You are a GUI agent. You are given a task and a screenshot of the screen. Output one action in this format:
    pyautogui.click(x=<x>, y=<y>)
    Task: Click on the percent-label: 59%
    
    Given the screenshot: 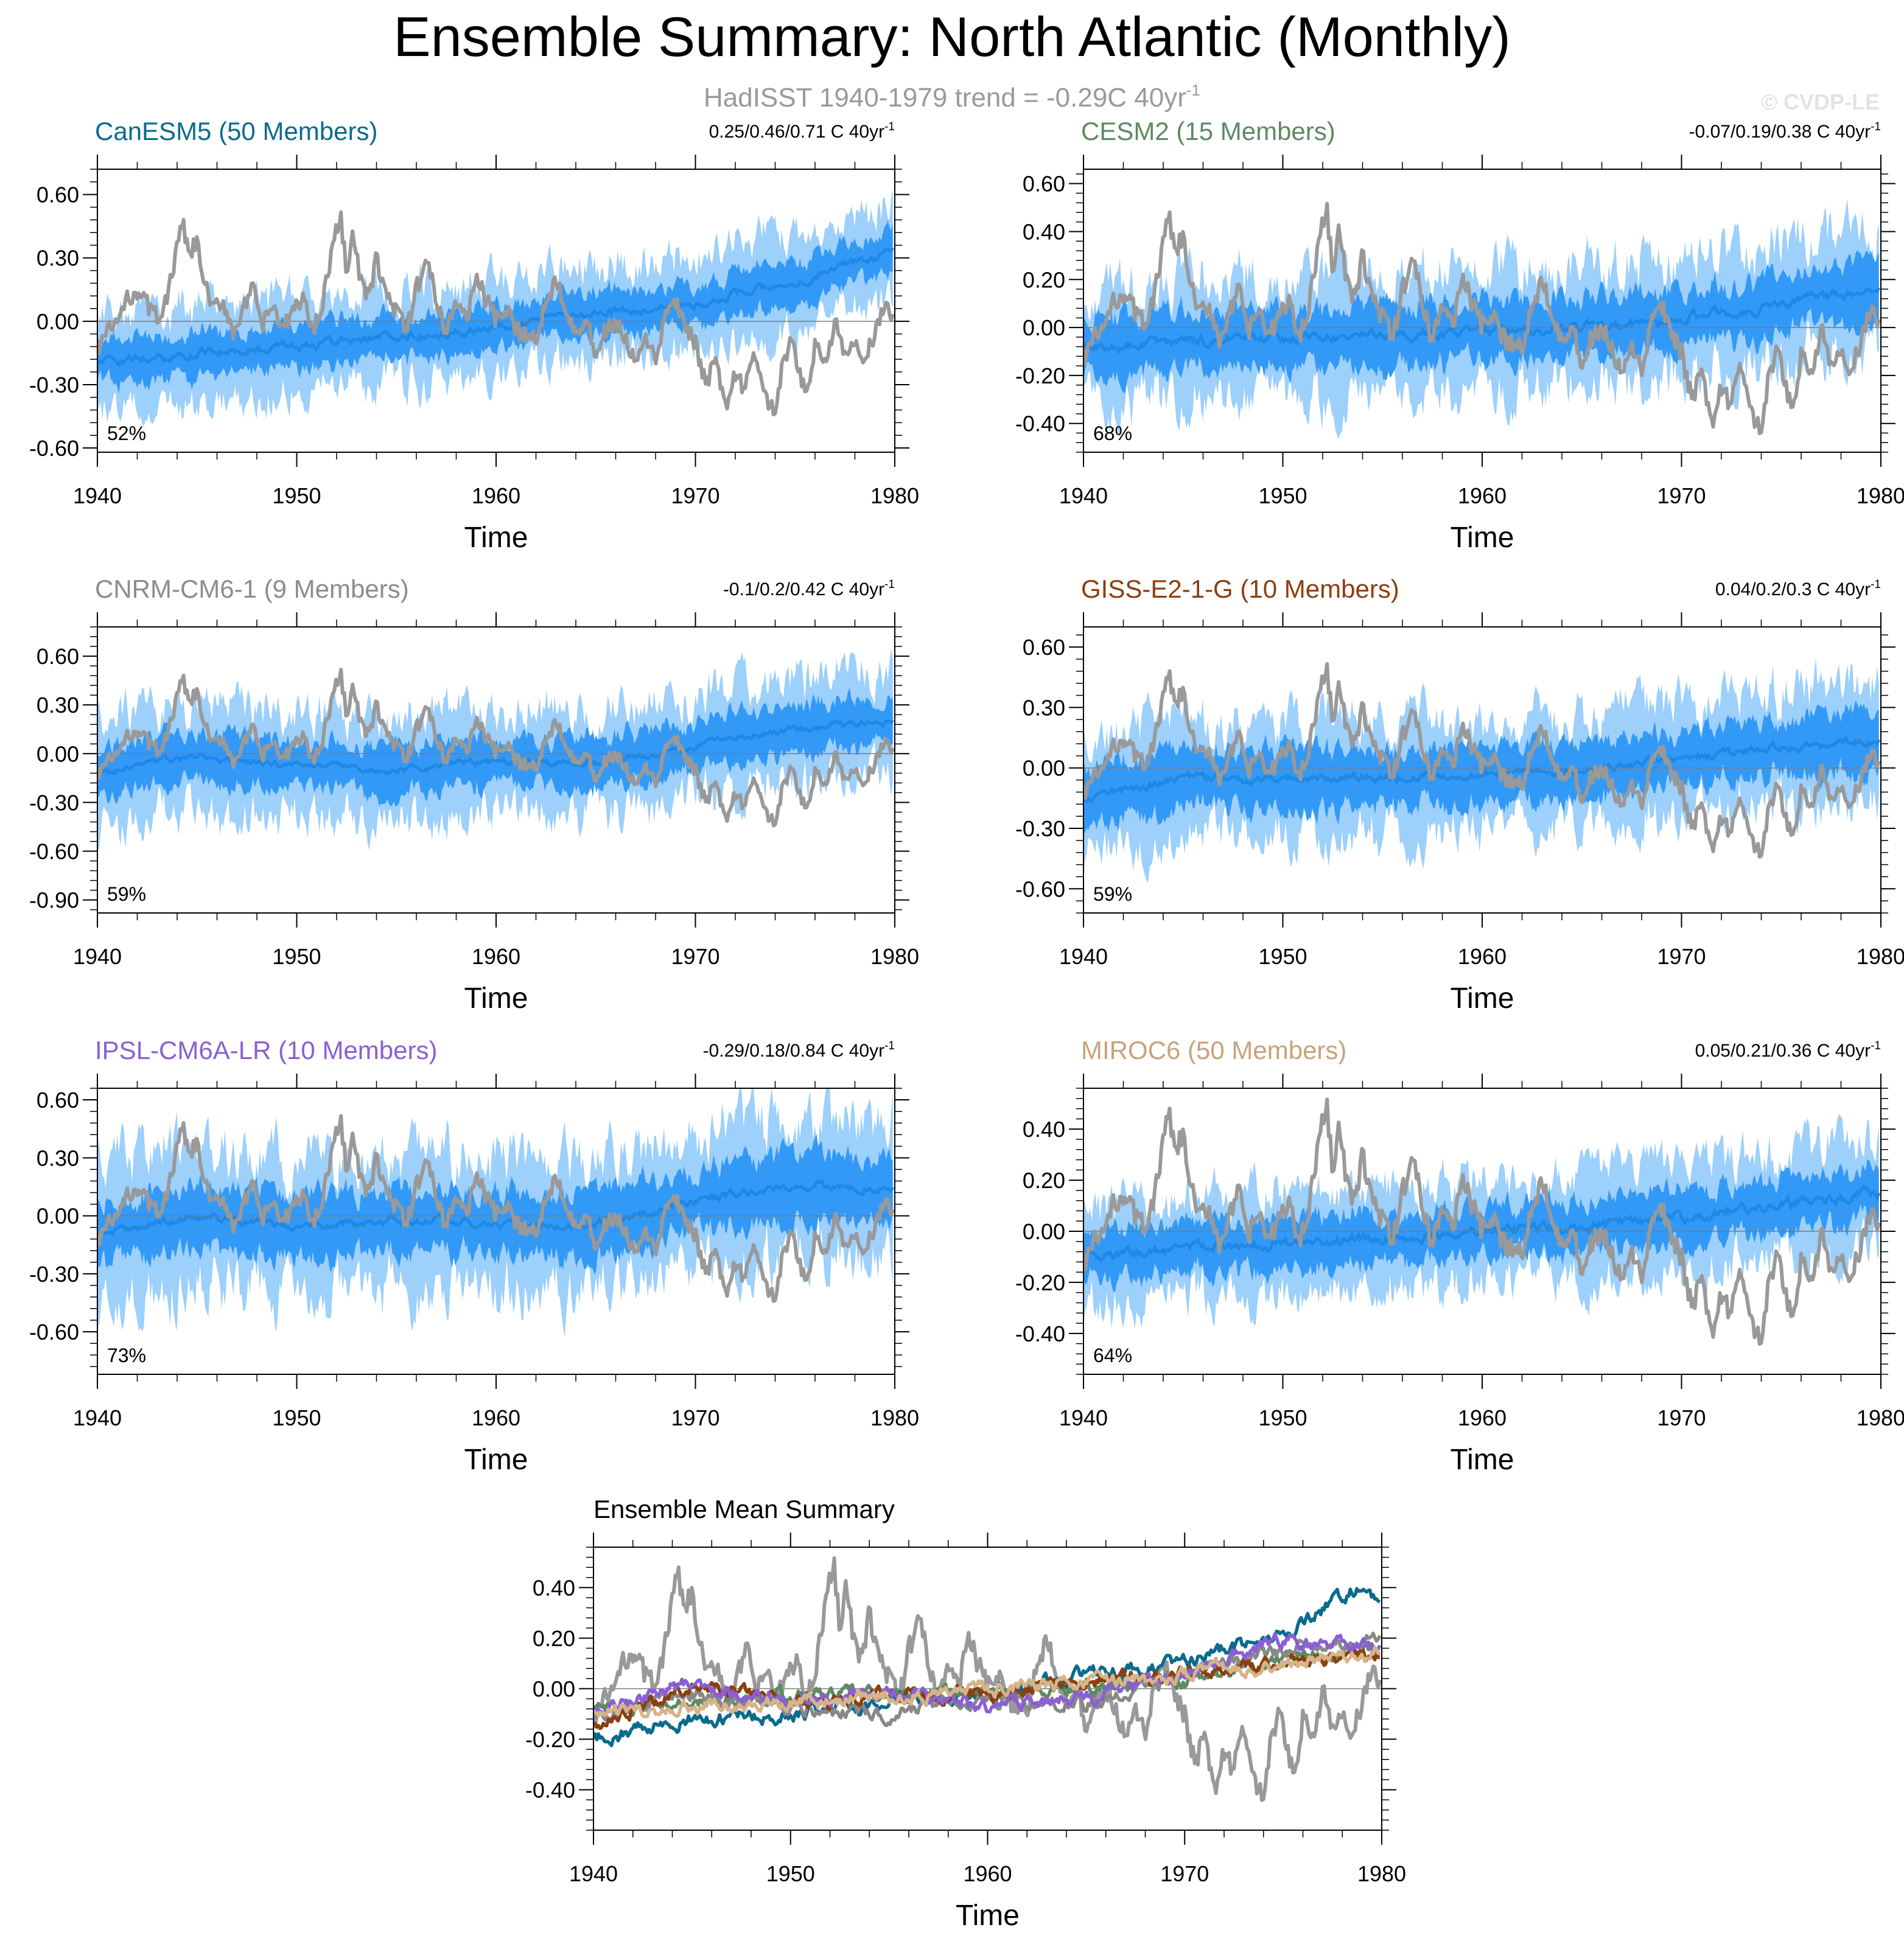 What is the action you would take?
    pyautogui.click(x=1112, y=894)
    